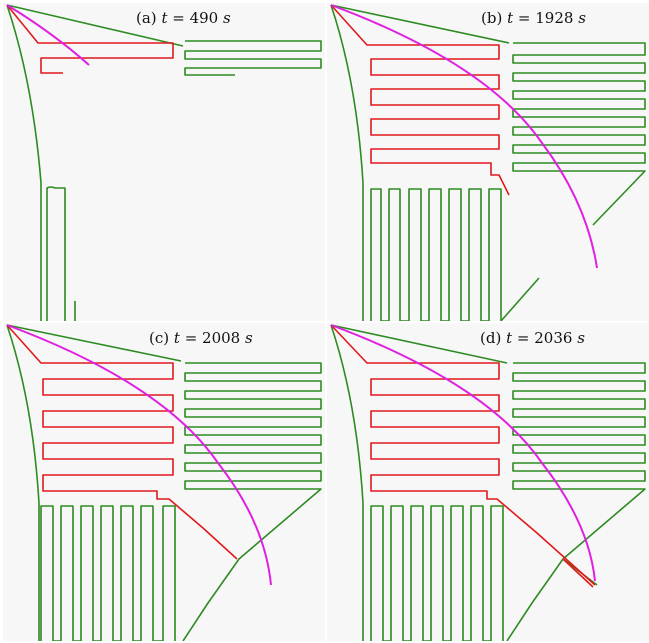 Image resolution: width=649 pixels, height=643 pixels. I want to click on coverage-path-green-vertical-c, so click(108, 573).